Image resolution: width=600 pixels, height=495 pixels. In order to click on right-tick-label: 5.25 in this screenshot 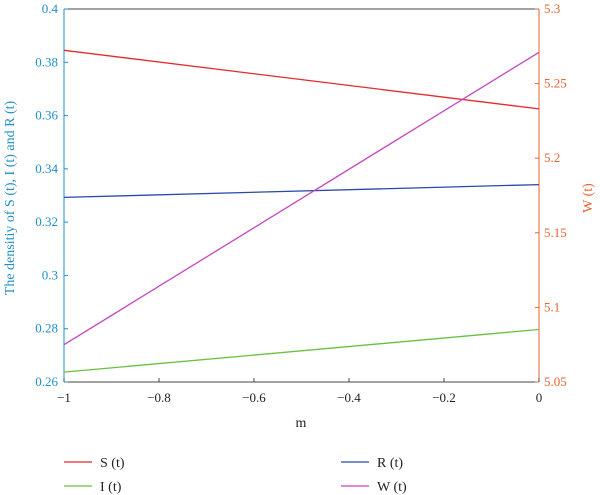, I will do `click(555, 83)`.